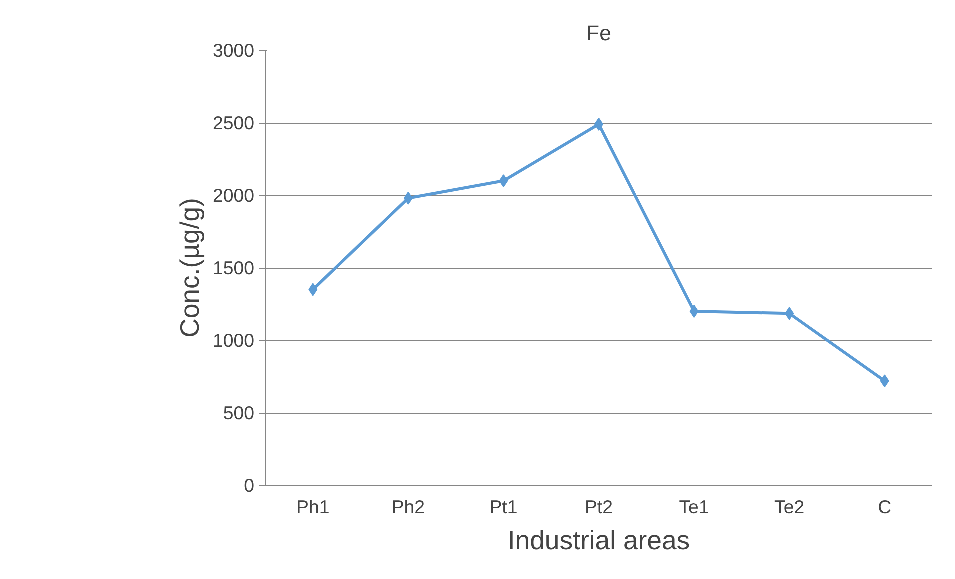  Describe the element at coordinates (599, 34) in the screenshot. I see `chart-title: Fe` at that location.